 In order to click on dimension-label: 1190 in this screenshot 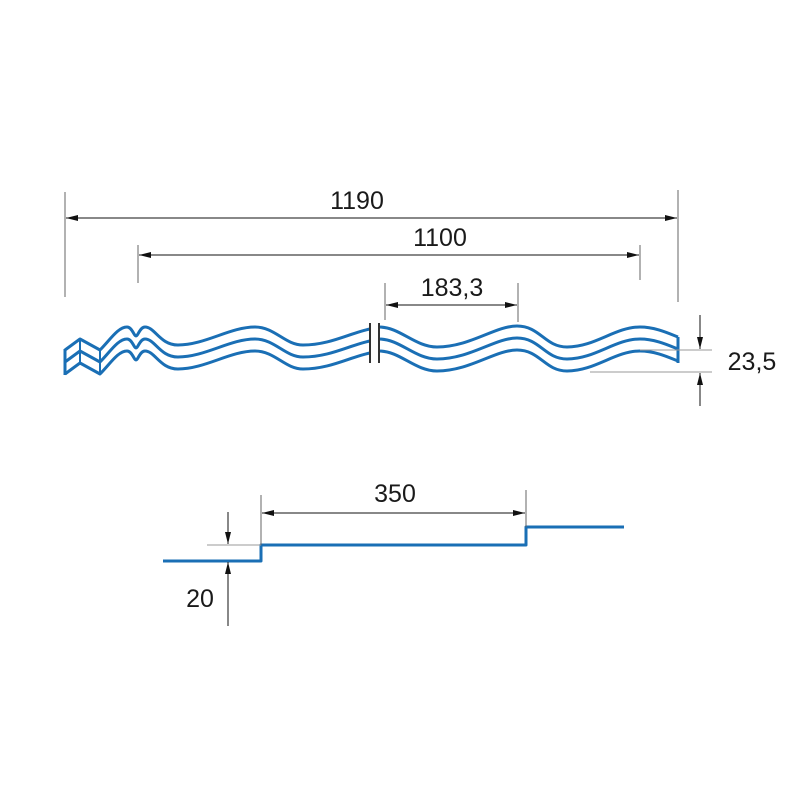, I will do `click(357, 201)`.